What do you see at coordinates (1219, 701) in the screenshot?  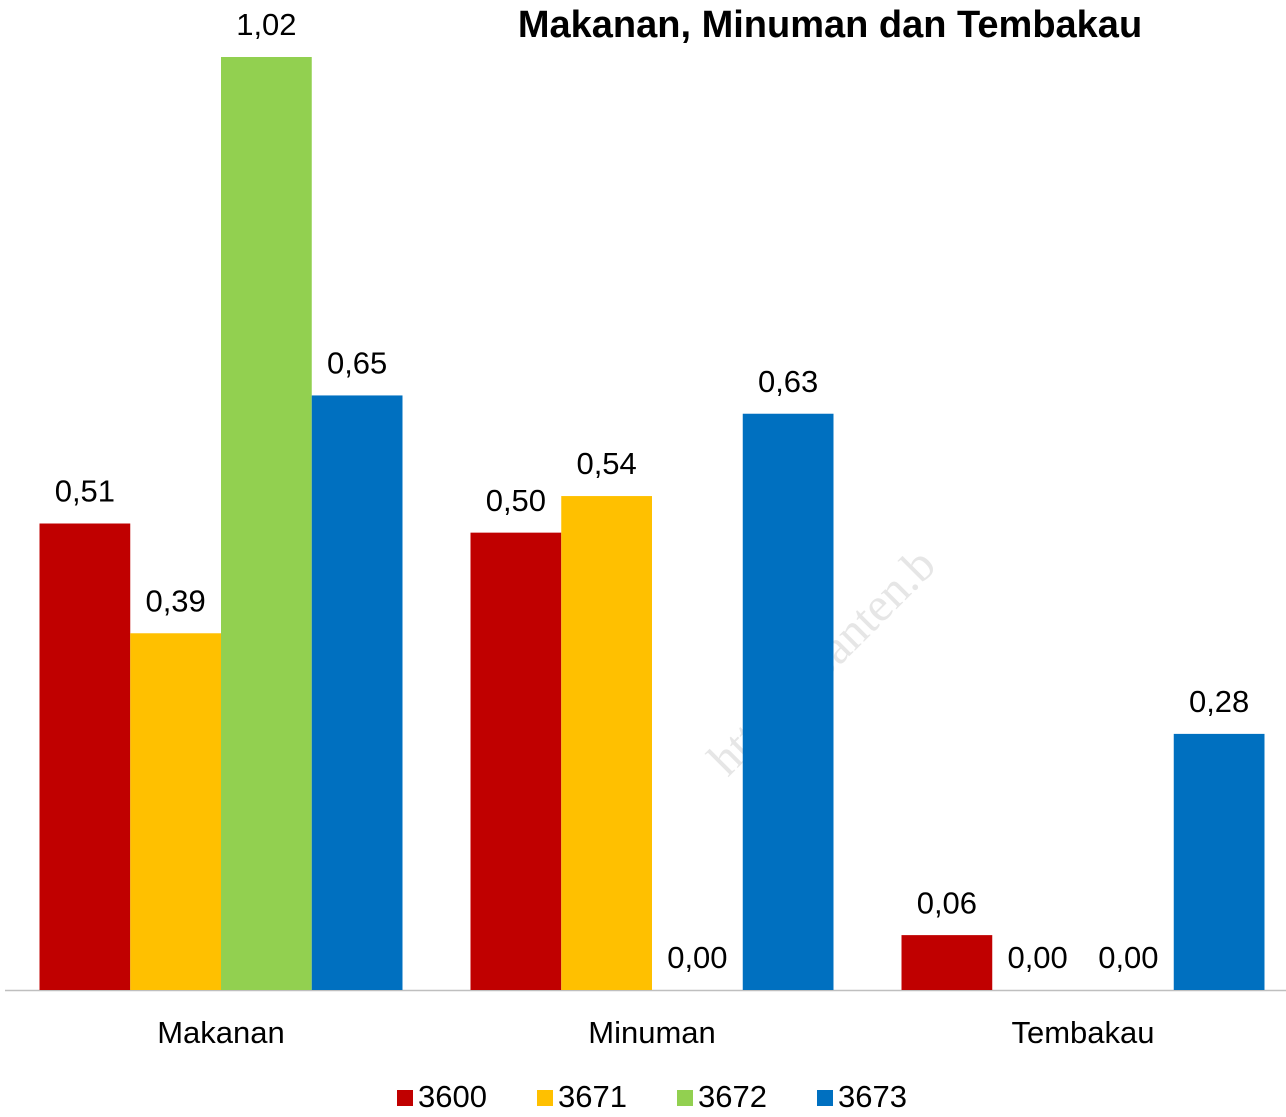 I see `data-label: 0,28` at bounding box center [1219, 701].